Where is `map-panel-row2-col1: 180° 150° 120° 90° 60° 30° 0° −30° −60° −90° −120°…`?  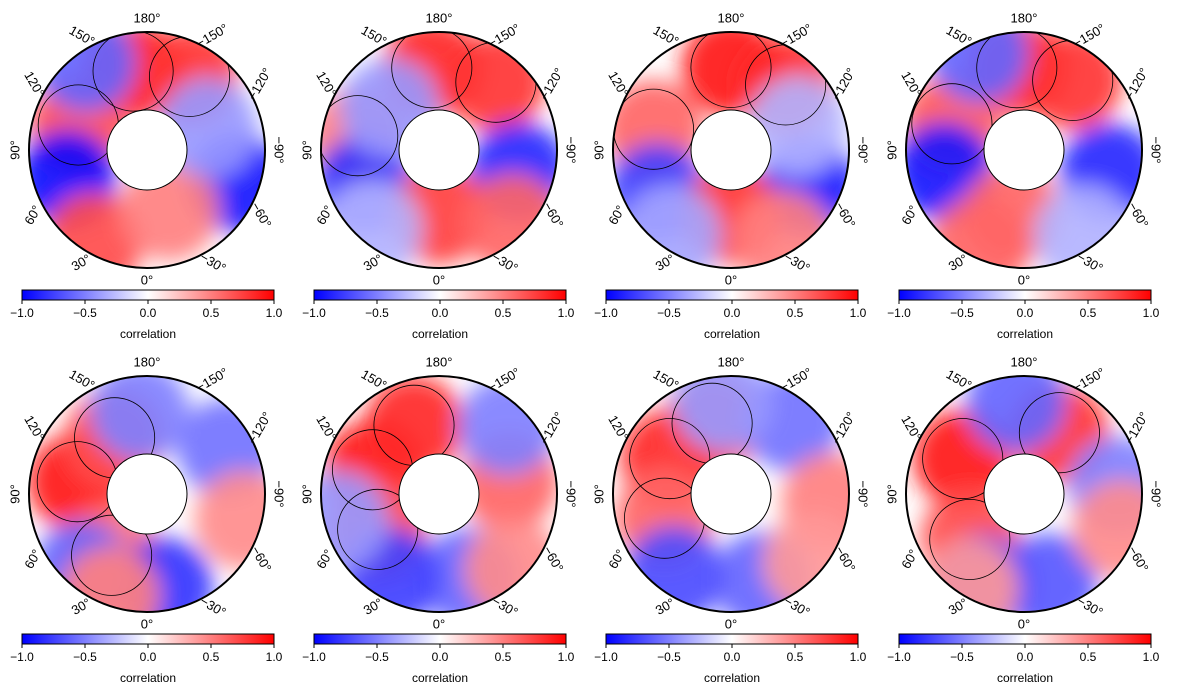
map-panel-row2-col1: 180° 150° 120° 90° 60° 30° 0° −30° −60° −90° −120°… is located at coordinates (145, 516).